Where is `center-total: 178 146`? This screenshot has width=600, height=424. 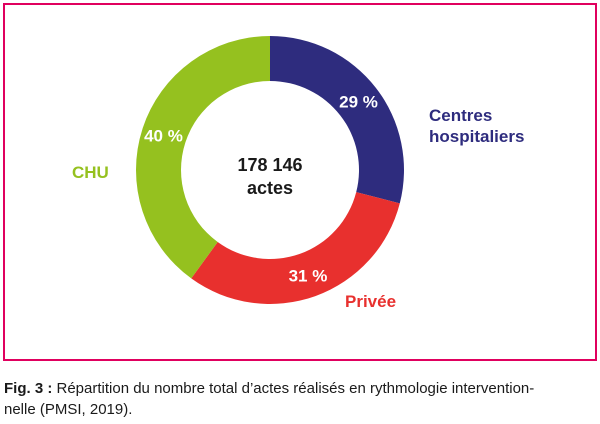
center-total: 178 146 is located at coordinates (269, 165).